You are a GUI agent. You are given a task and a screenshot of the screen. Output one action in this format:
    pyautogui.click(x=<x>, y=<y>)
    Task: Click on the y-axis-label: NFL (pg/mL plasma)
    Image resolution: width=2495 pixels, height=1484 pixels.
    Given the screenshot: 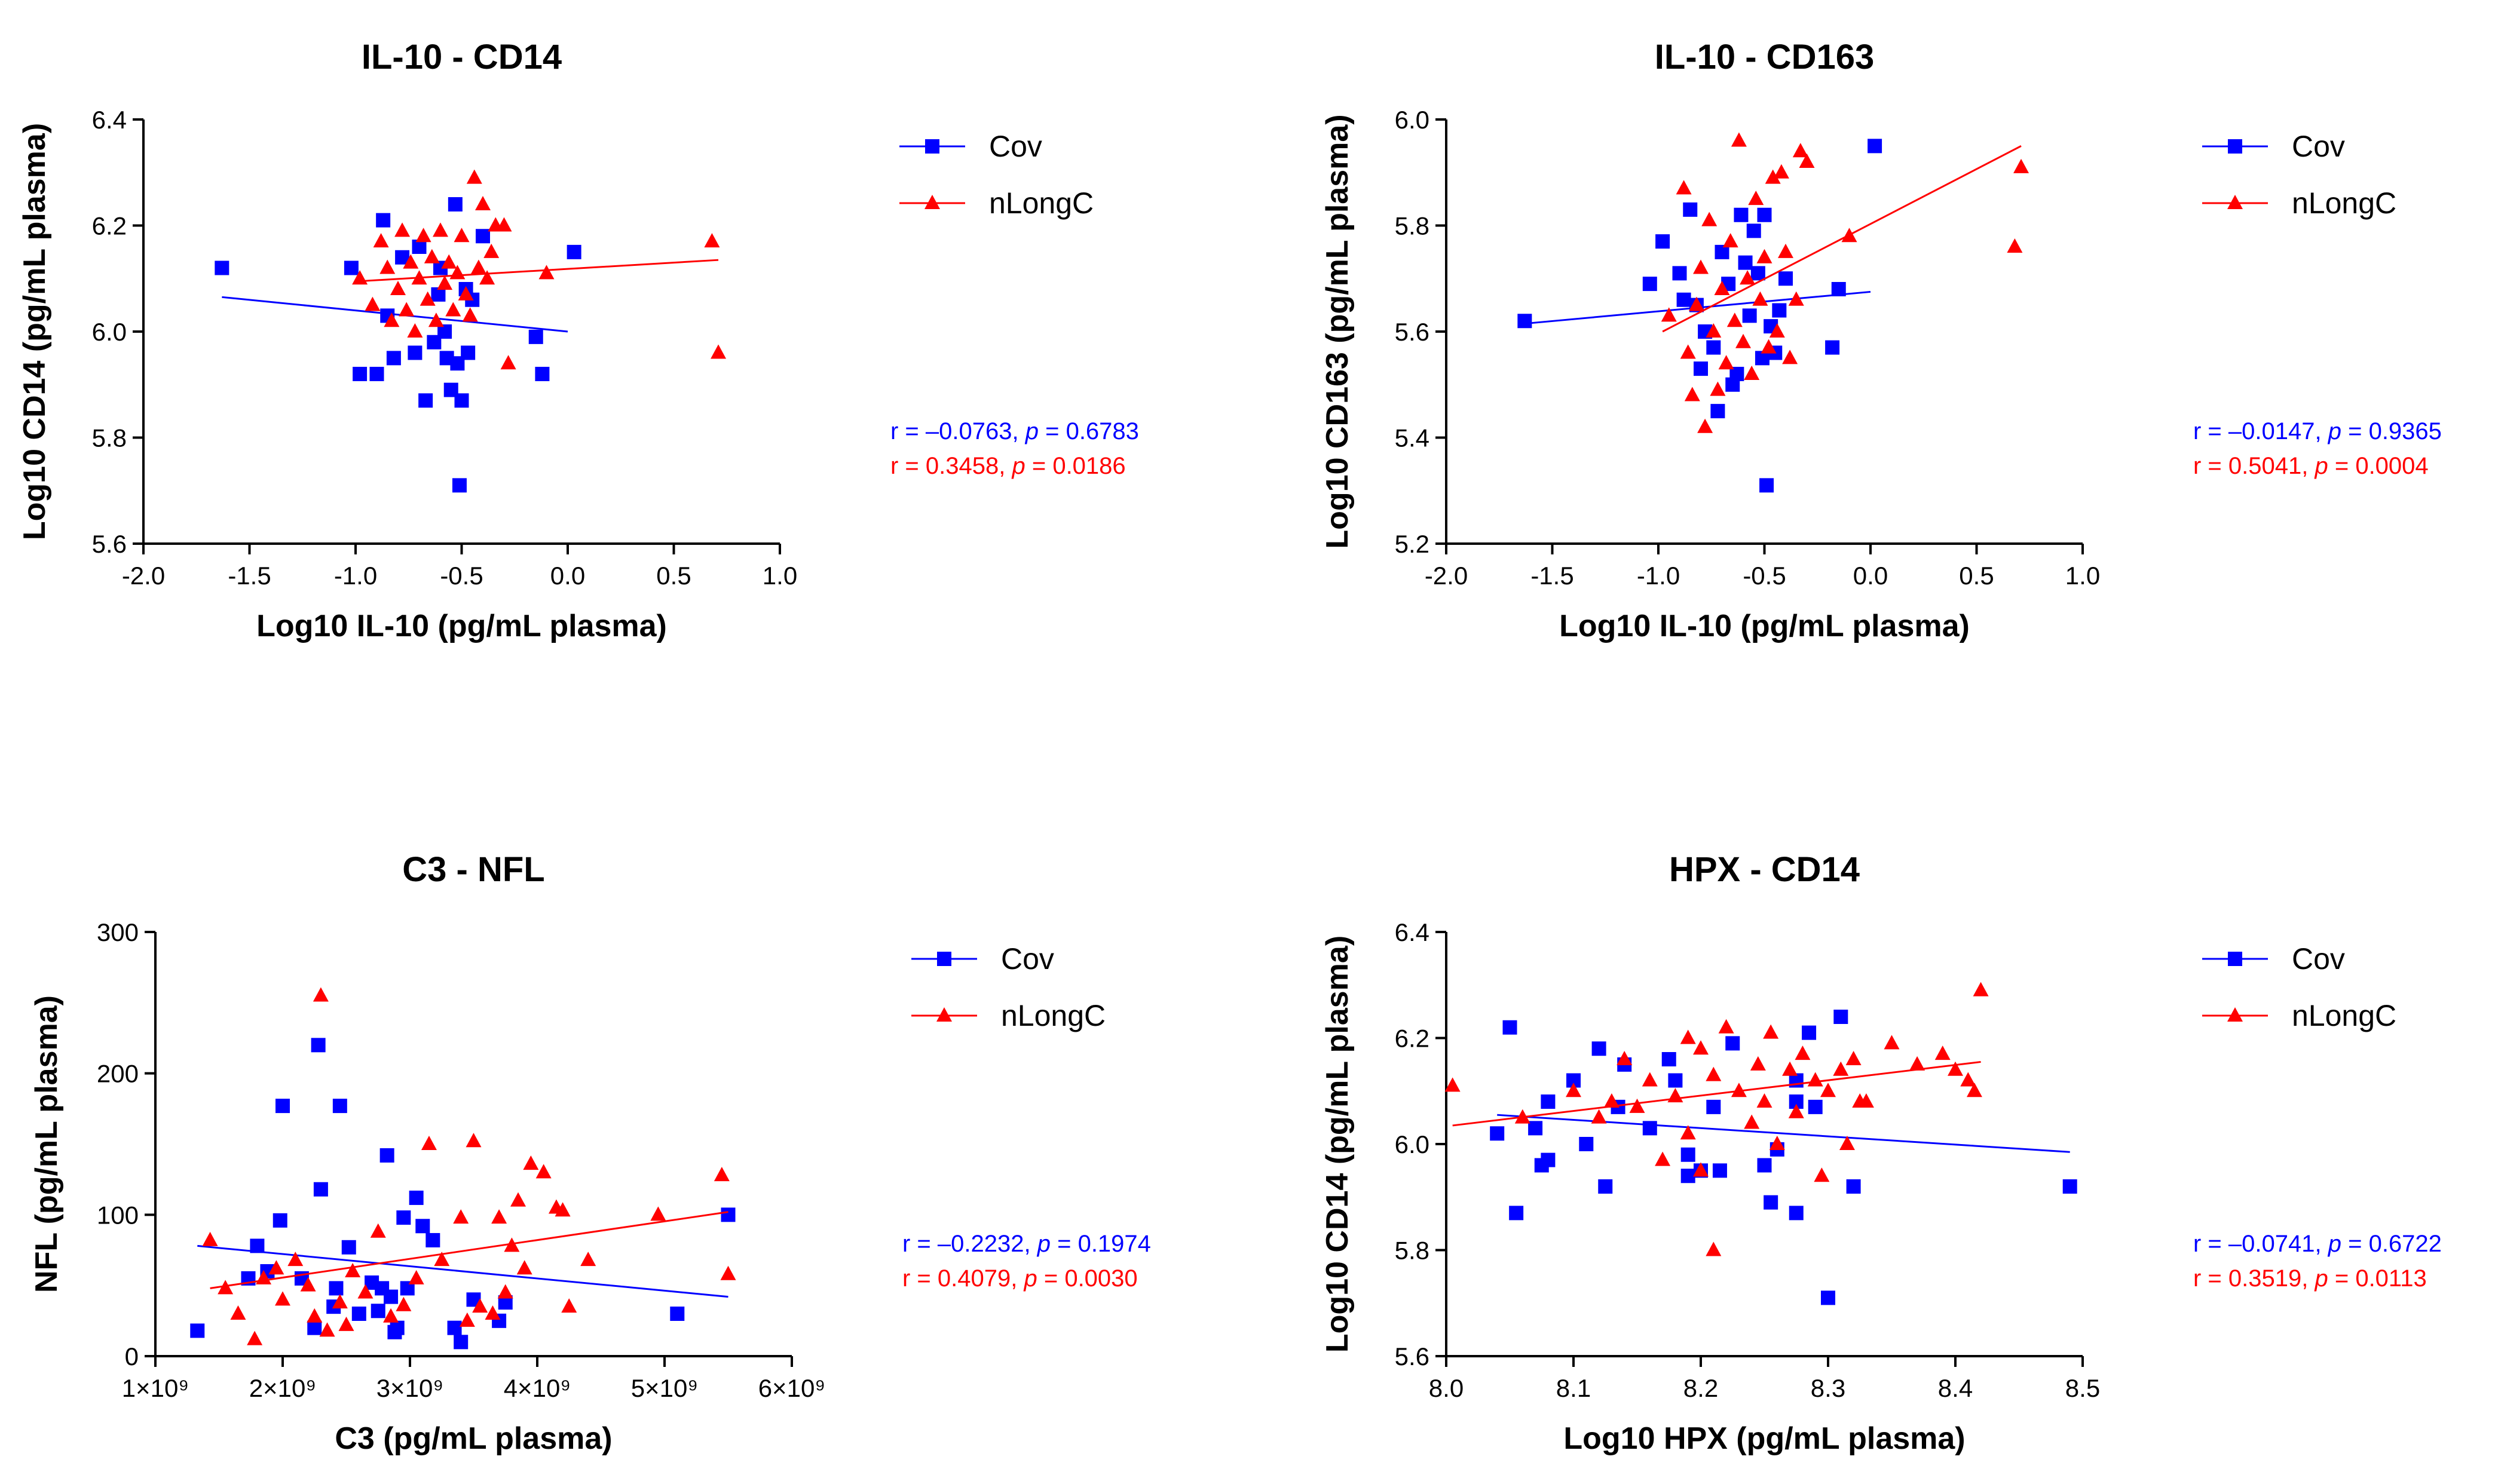 What is the action you would take?
    pyautogui.click(x=46, y=1144)
    